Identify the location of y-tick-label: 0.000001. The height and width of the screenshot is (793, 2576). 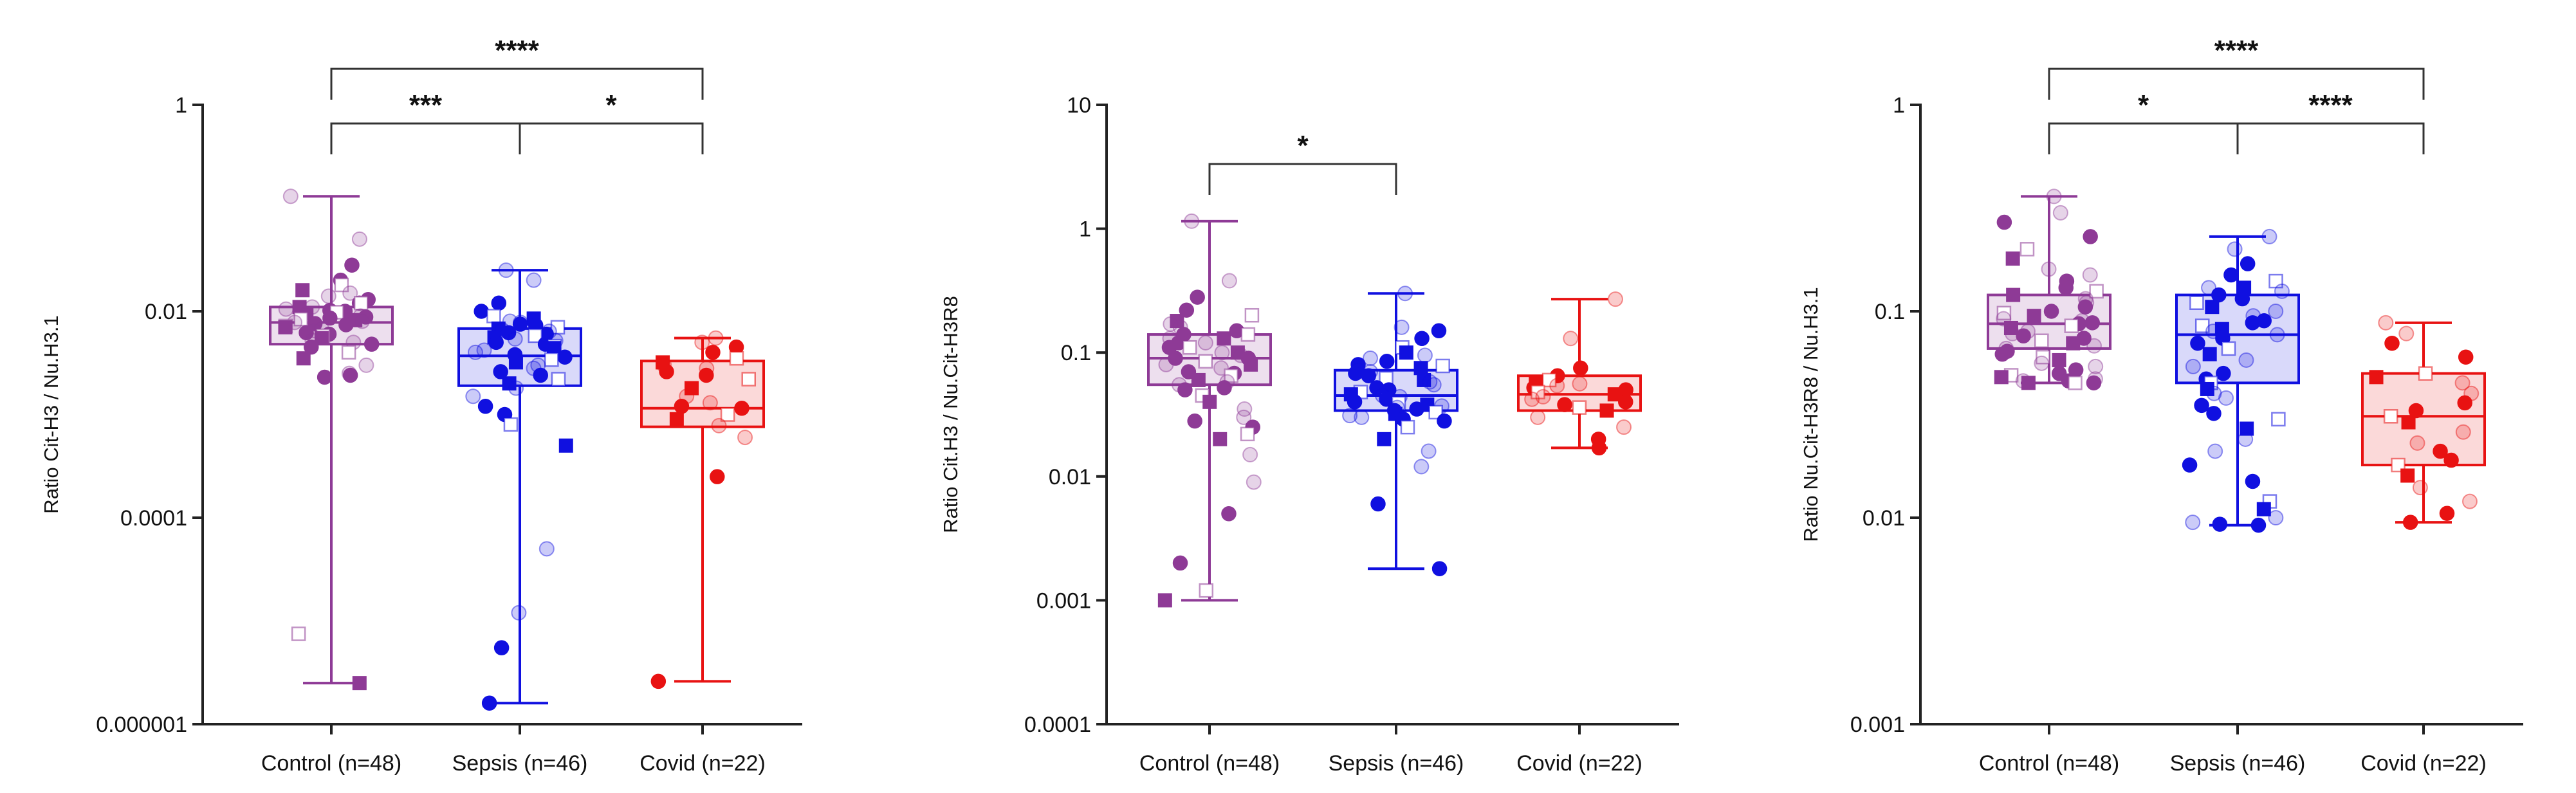
(141, 725).